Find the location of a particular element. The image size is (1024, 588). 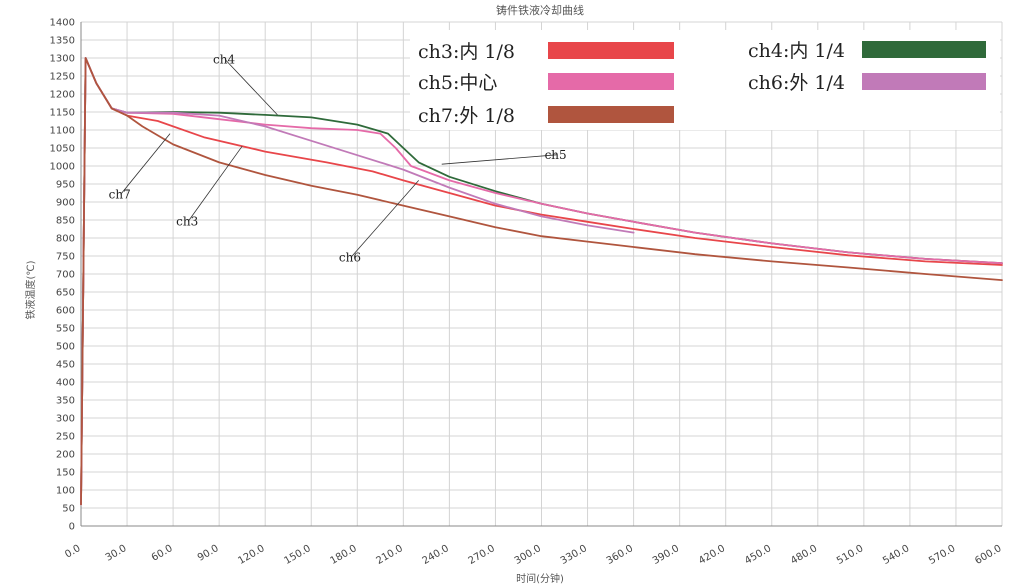

y-tick-label: 850 is located at coordinates (65, 221).